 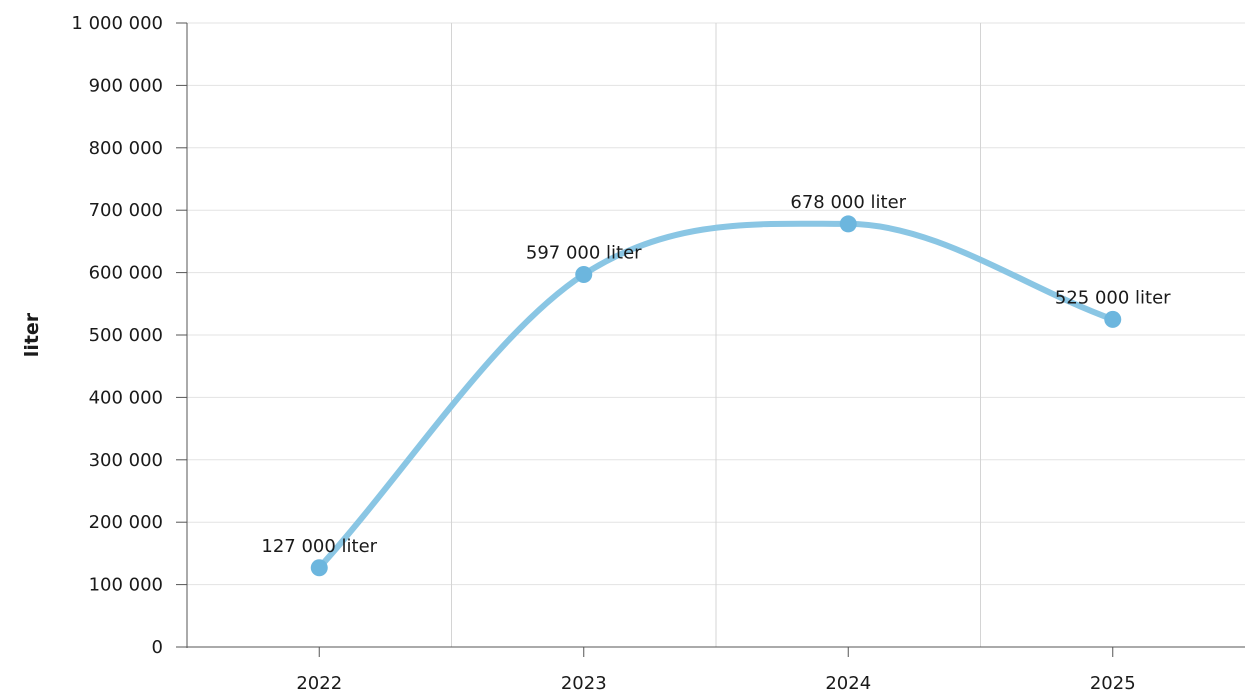 What do you see at coordinates (584, 252) in the screenshot?
I see `data-label: 597 000 liter` at bounding box center [584, 252].